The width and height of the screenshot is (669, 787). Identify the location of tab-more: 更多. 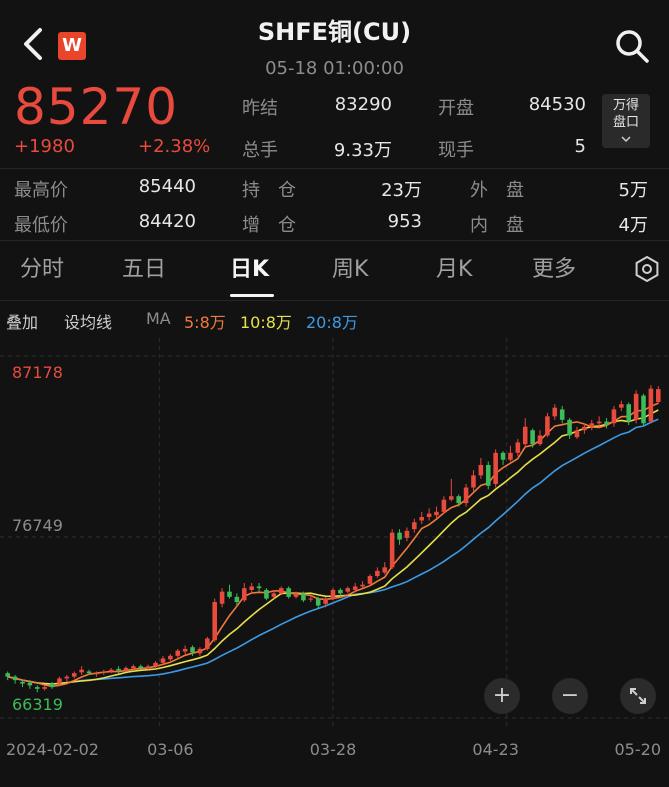
(554, 269).